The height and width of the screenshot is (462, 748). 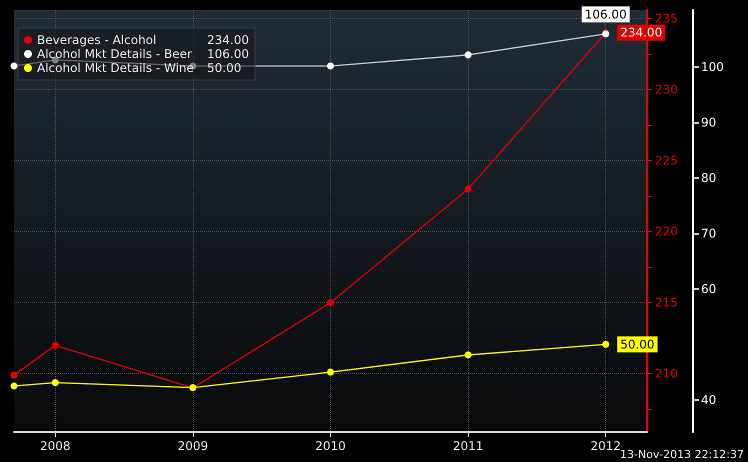 I want to click on x-tick-label: 2012, so click(x=605, y=446).